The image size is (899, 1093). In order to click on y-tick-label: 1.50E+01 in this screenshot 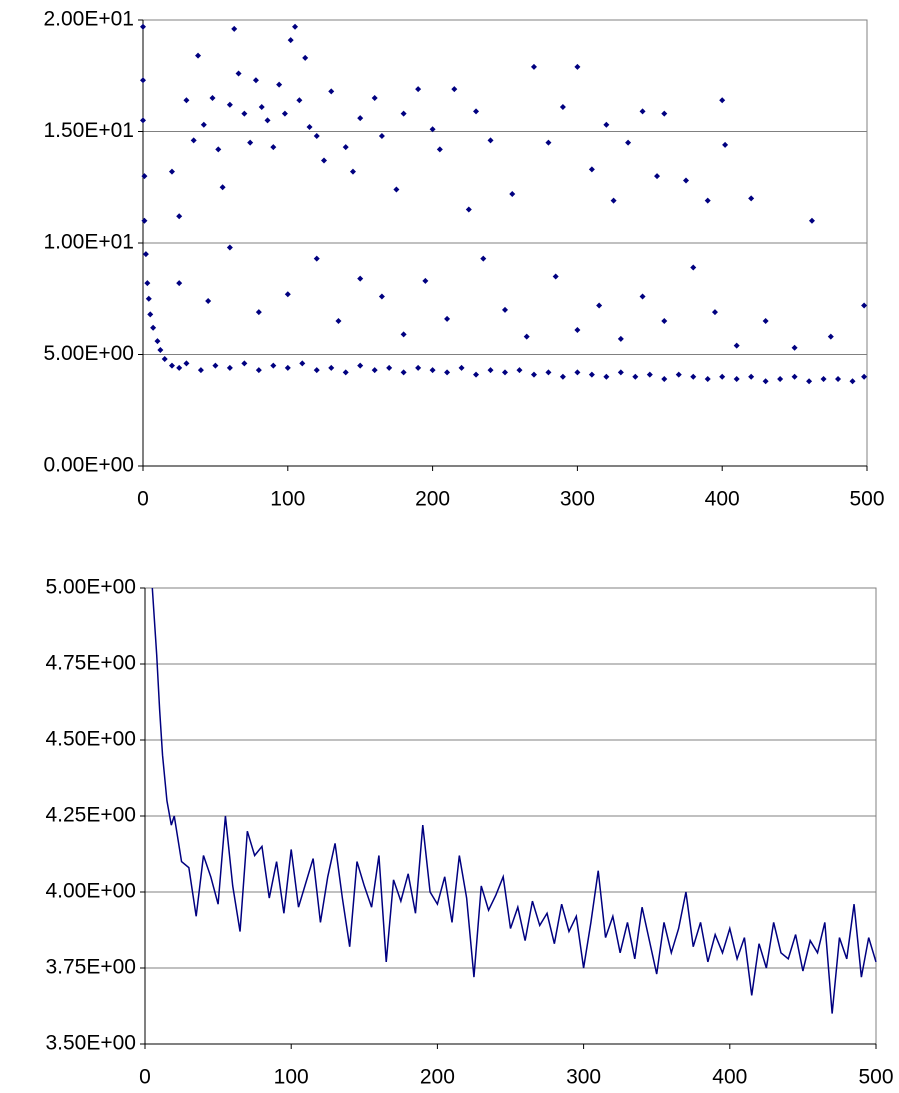, I will do `click(88, 130)`.